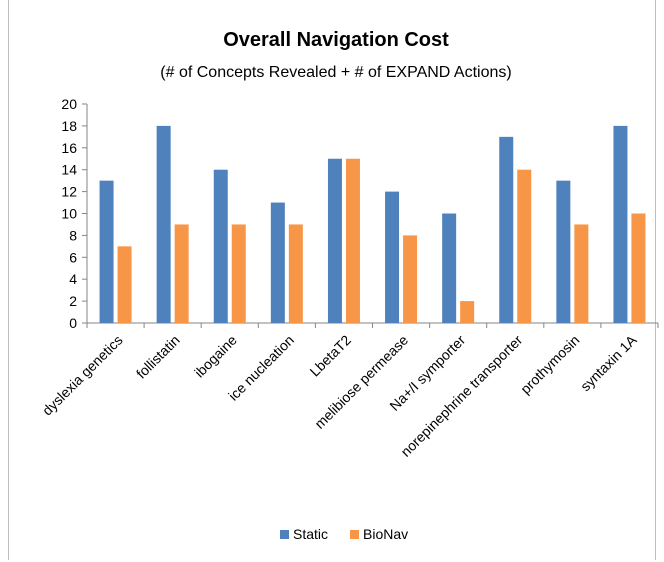  What do you see at coordinates (385, 534) in the screenshot?
I see `legend-label-bionav: BioNav` at bounding box center [385, 534].